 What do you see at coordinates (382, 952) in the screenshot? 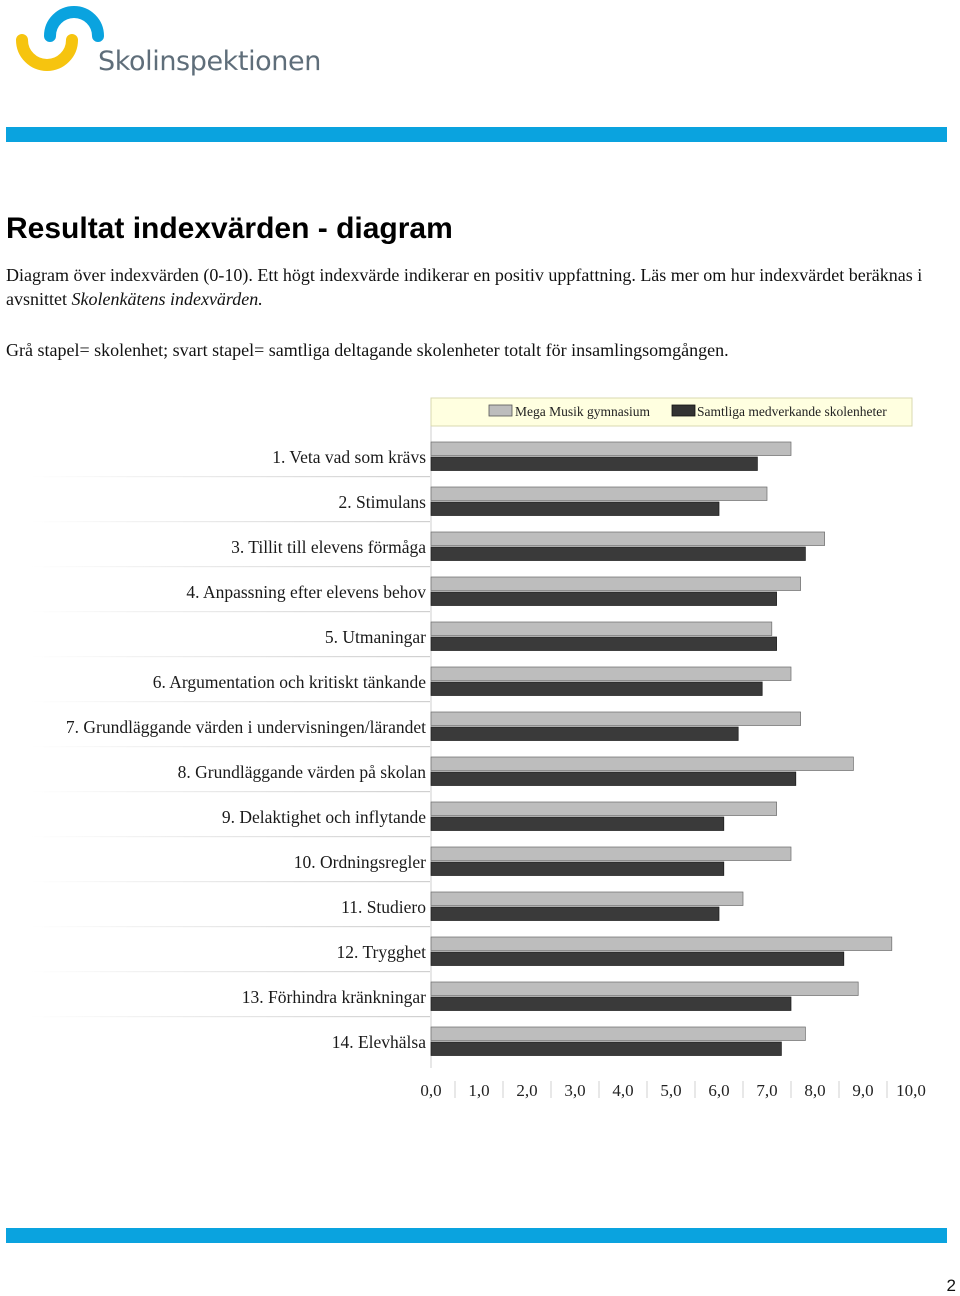
I see `category-label: 12. Trygghet` at bounding box center [382, 952].